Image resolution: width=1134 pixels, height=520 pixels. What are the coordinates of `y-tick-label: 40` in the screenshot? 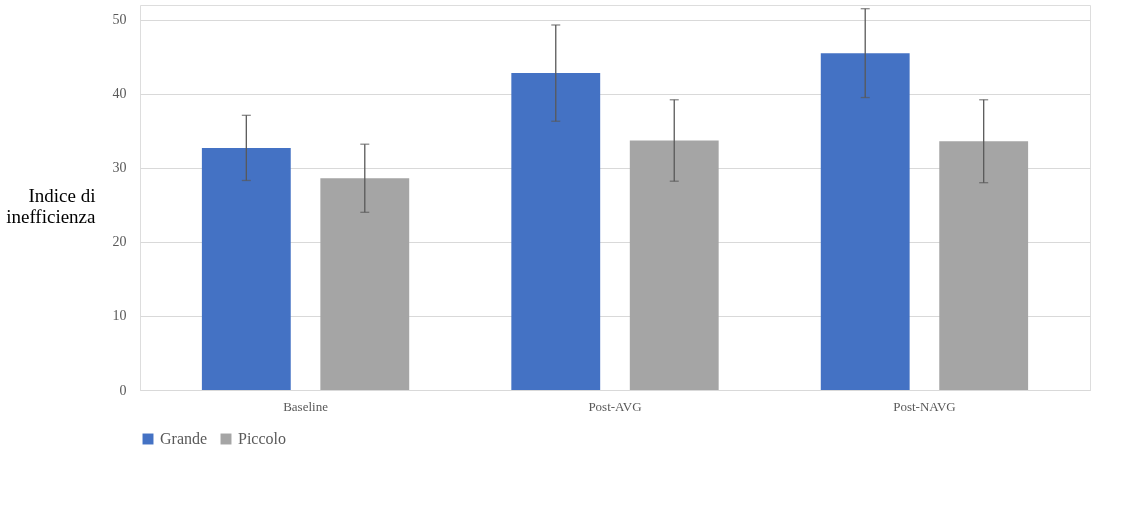 It's located at (119, 94).